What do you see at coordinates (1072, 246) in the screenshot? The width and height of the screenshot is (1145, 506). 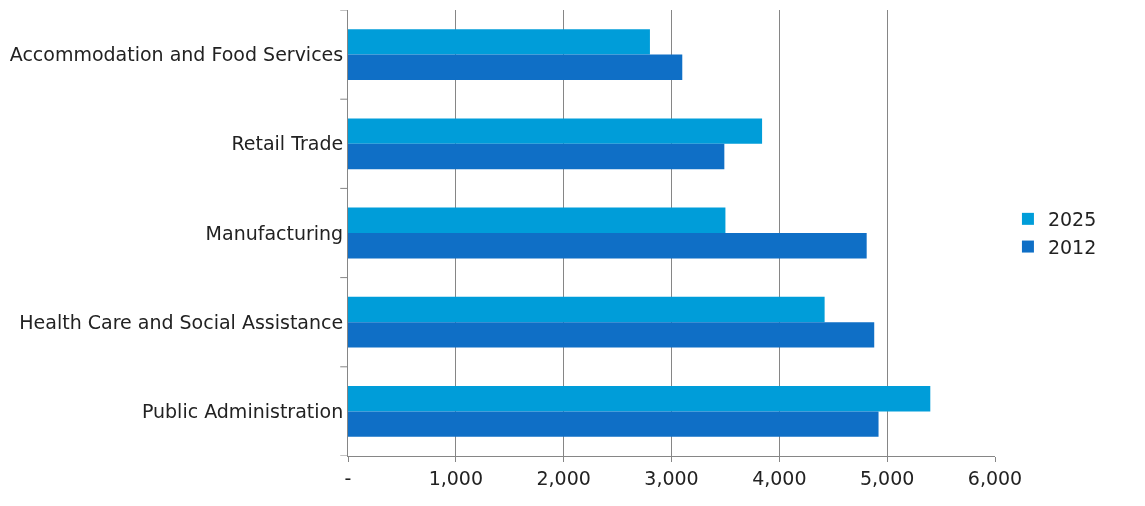 I see `legend-label: 2012` at bounding box center [1072, 246].